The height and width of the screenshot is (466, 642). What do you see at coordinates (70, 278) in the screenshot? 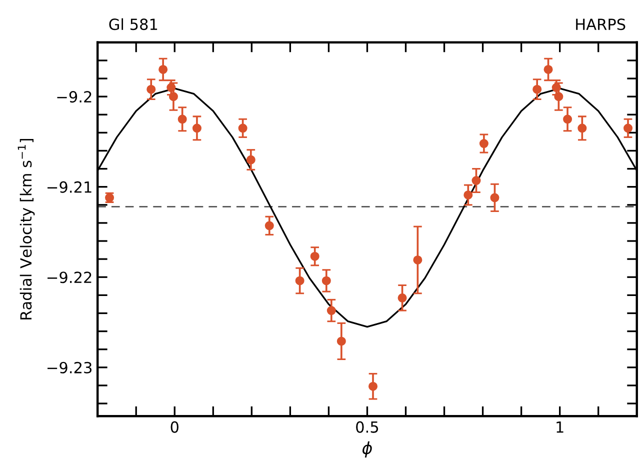
I see `y-tick-label: −9.22` at bounding box center [70, 278].